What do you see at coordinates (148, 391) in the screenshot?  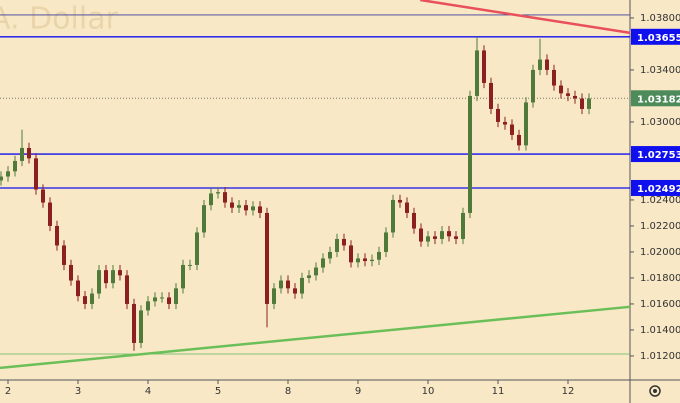 I see `x-tick-label: 4` at bounding box center [148, 391].